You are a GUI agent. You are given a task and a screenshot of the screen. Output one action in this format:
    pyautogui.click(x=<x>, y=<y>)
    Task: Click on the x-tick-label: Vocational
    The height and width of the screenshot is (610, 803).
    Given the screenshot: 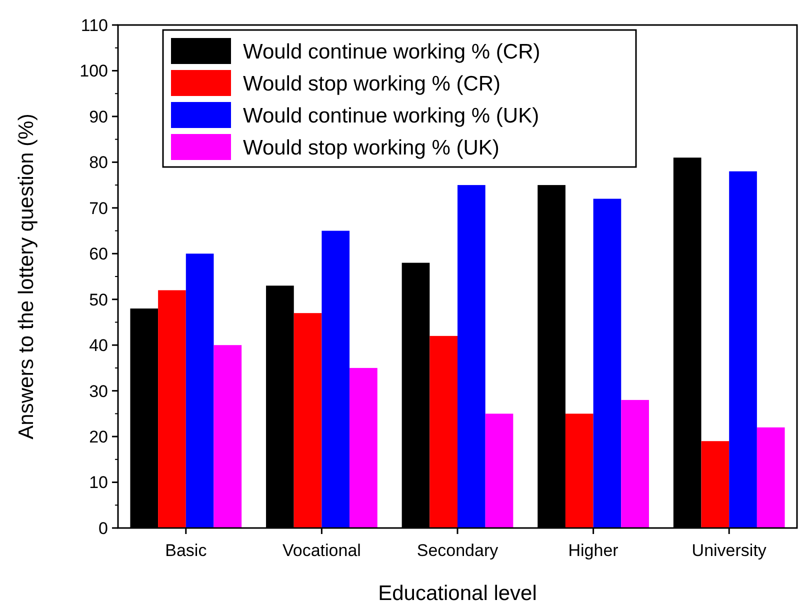 What is the action you would take?
    pyautogui.click(x=321, y=550)
    